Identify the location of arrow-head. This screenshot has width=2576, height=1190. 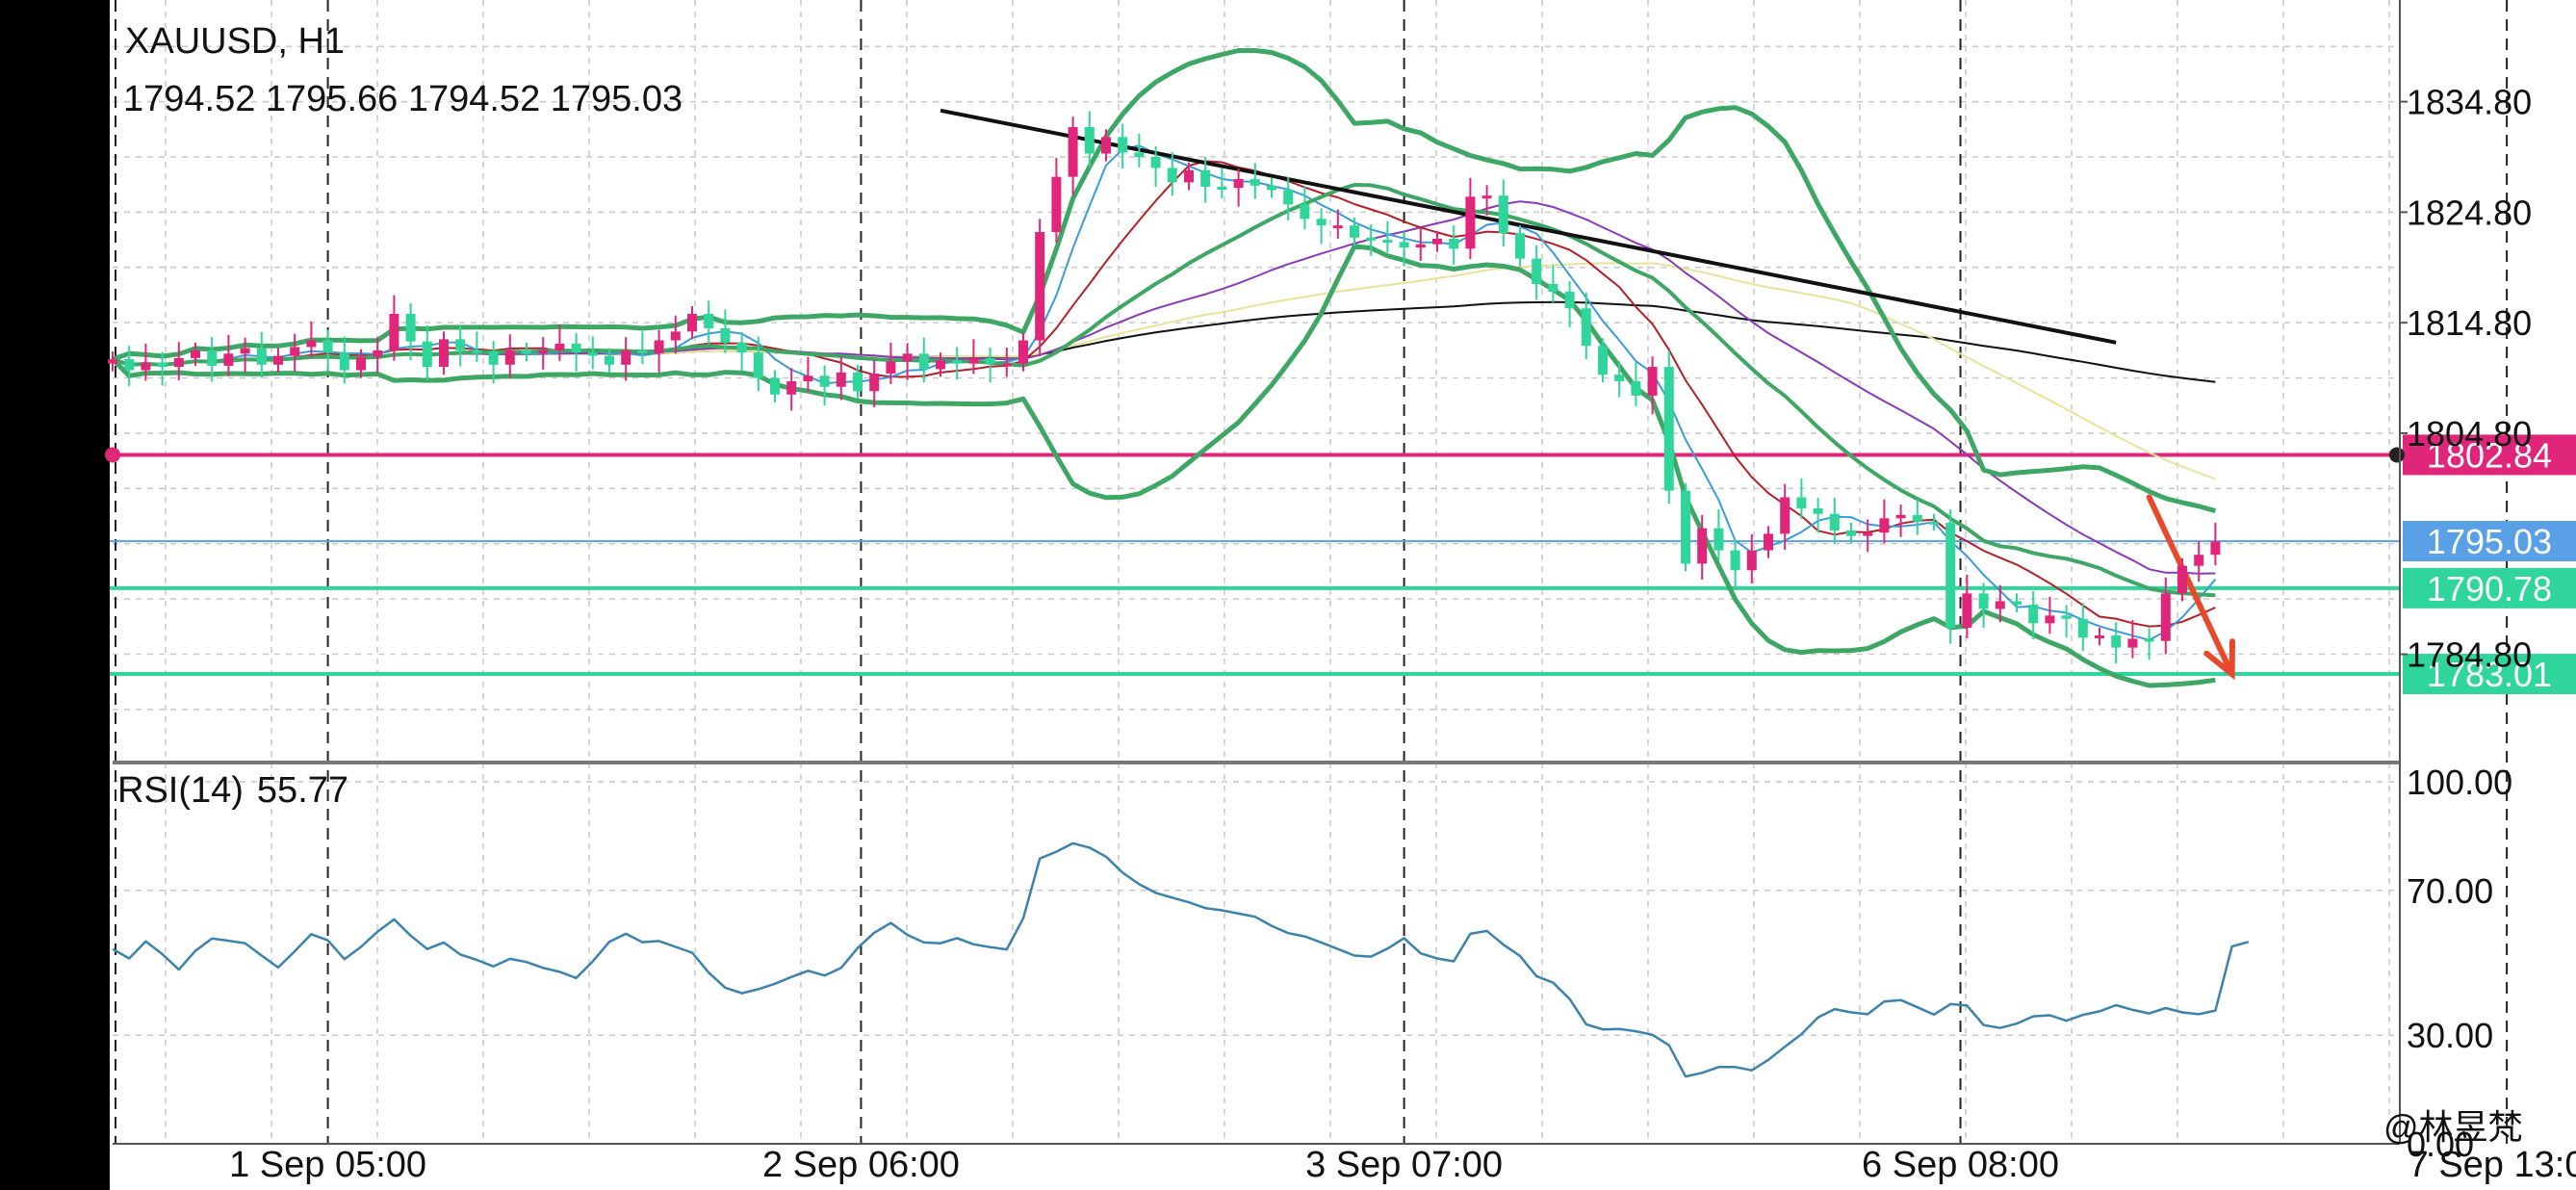
(2219, 660).